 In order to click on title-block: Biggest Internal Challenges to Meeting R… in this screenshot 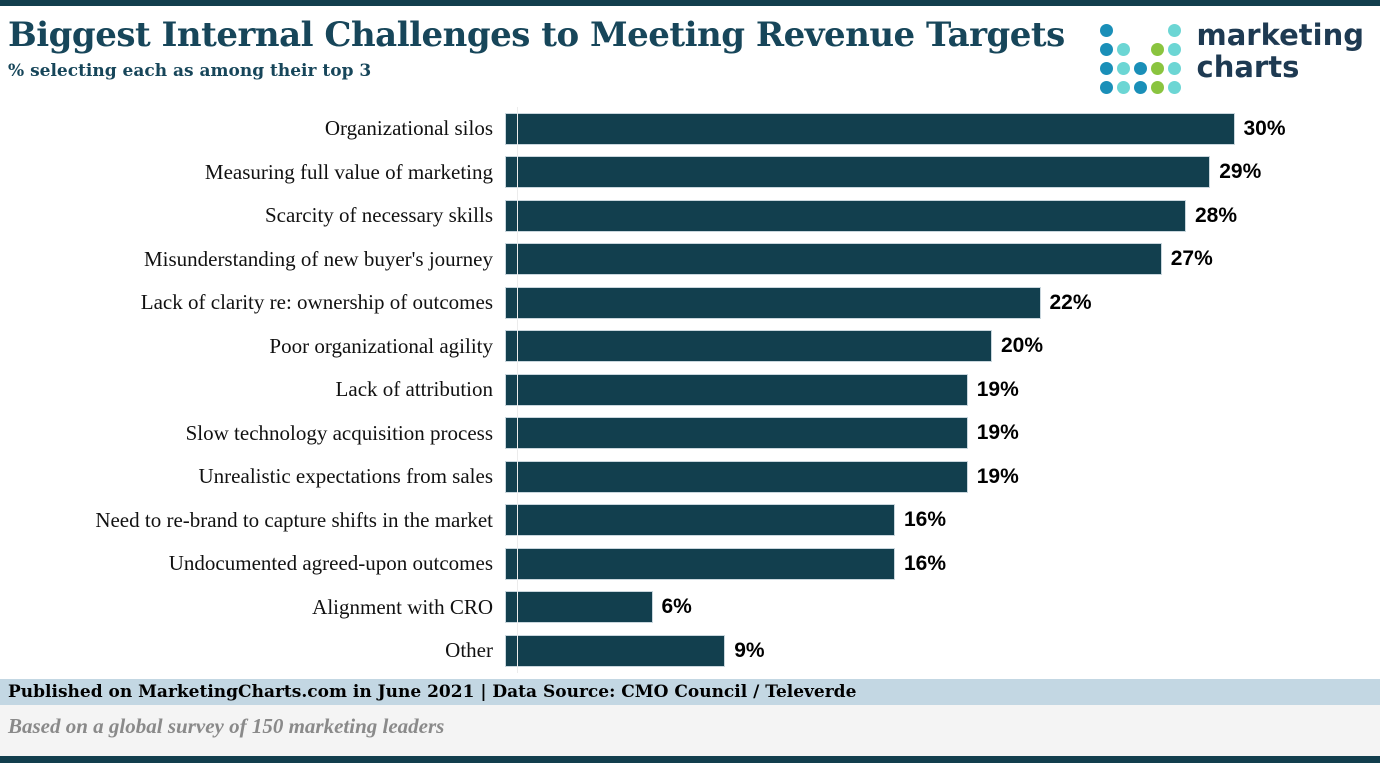, I will do `click(536, 48)`.